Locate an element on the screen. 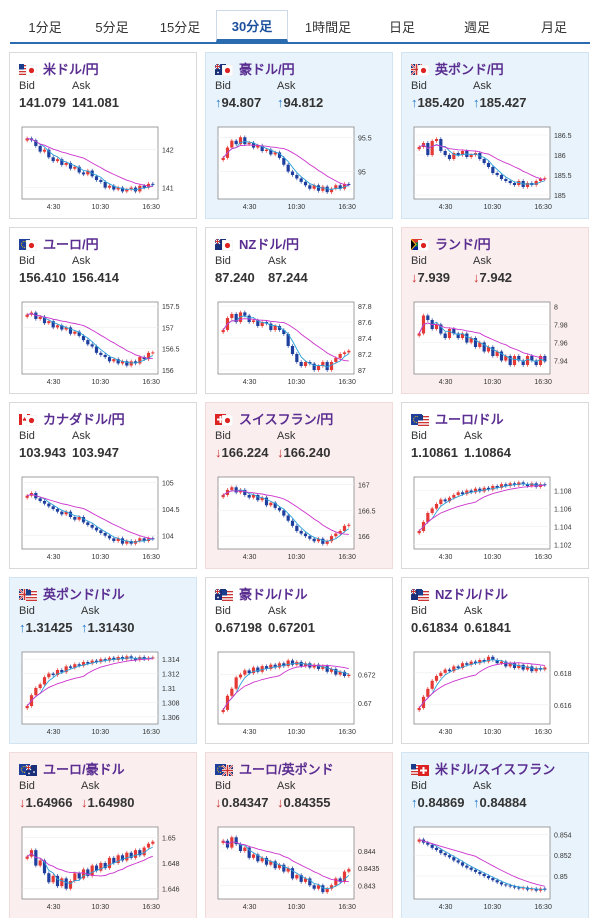 This screenshot has width=597, height=918. ask-value: 87.244 is located at coordinates (288, 277).